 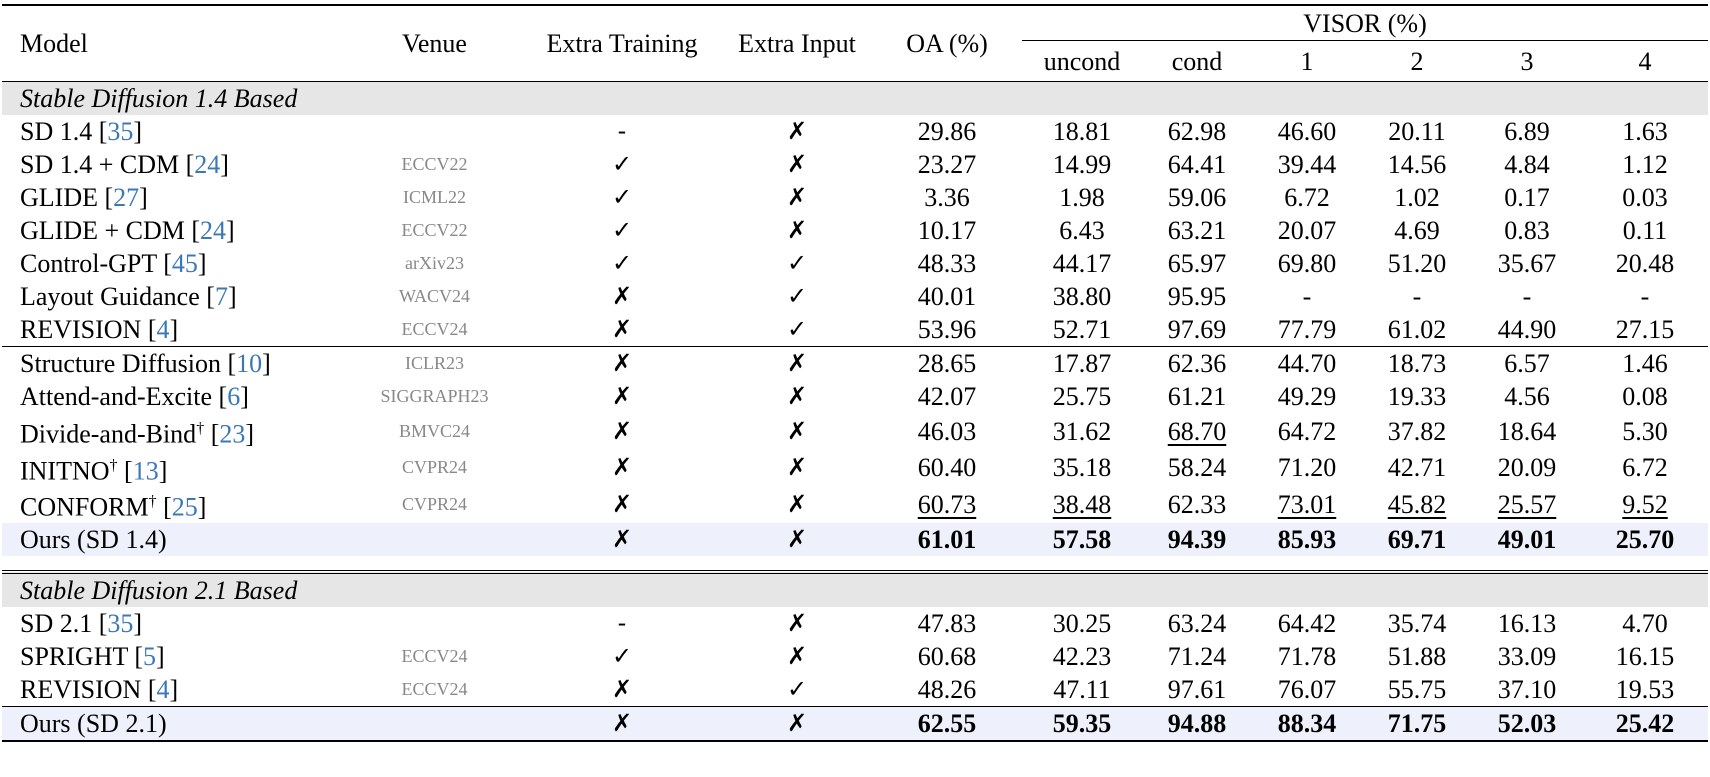 I want to click on value: 47.83, so click(x=947, y=623).